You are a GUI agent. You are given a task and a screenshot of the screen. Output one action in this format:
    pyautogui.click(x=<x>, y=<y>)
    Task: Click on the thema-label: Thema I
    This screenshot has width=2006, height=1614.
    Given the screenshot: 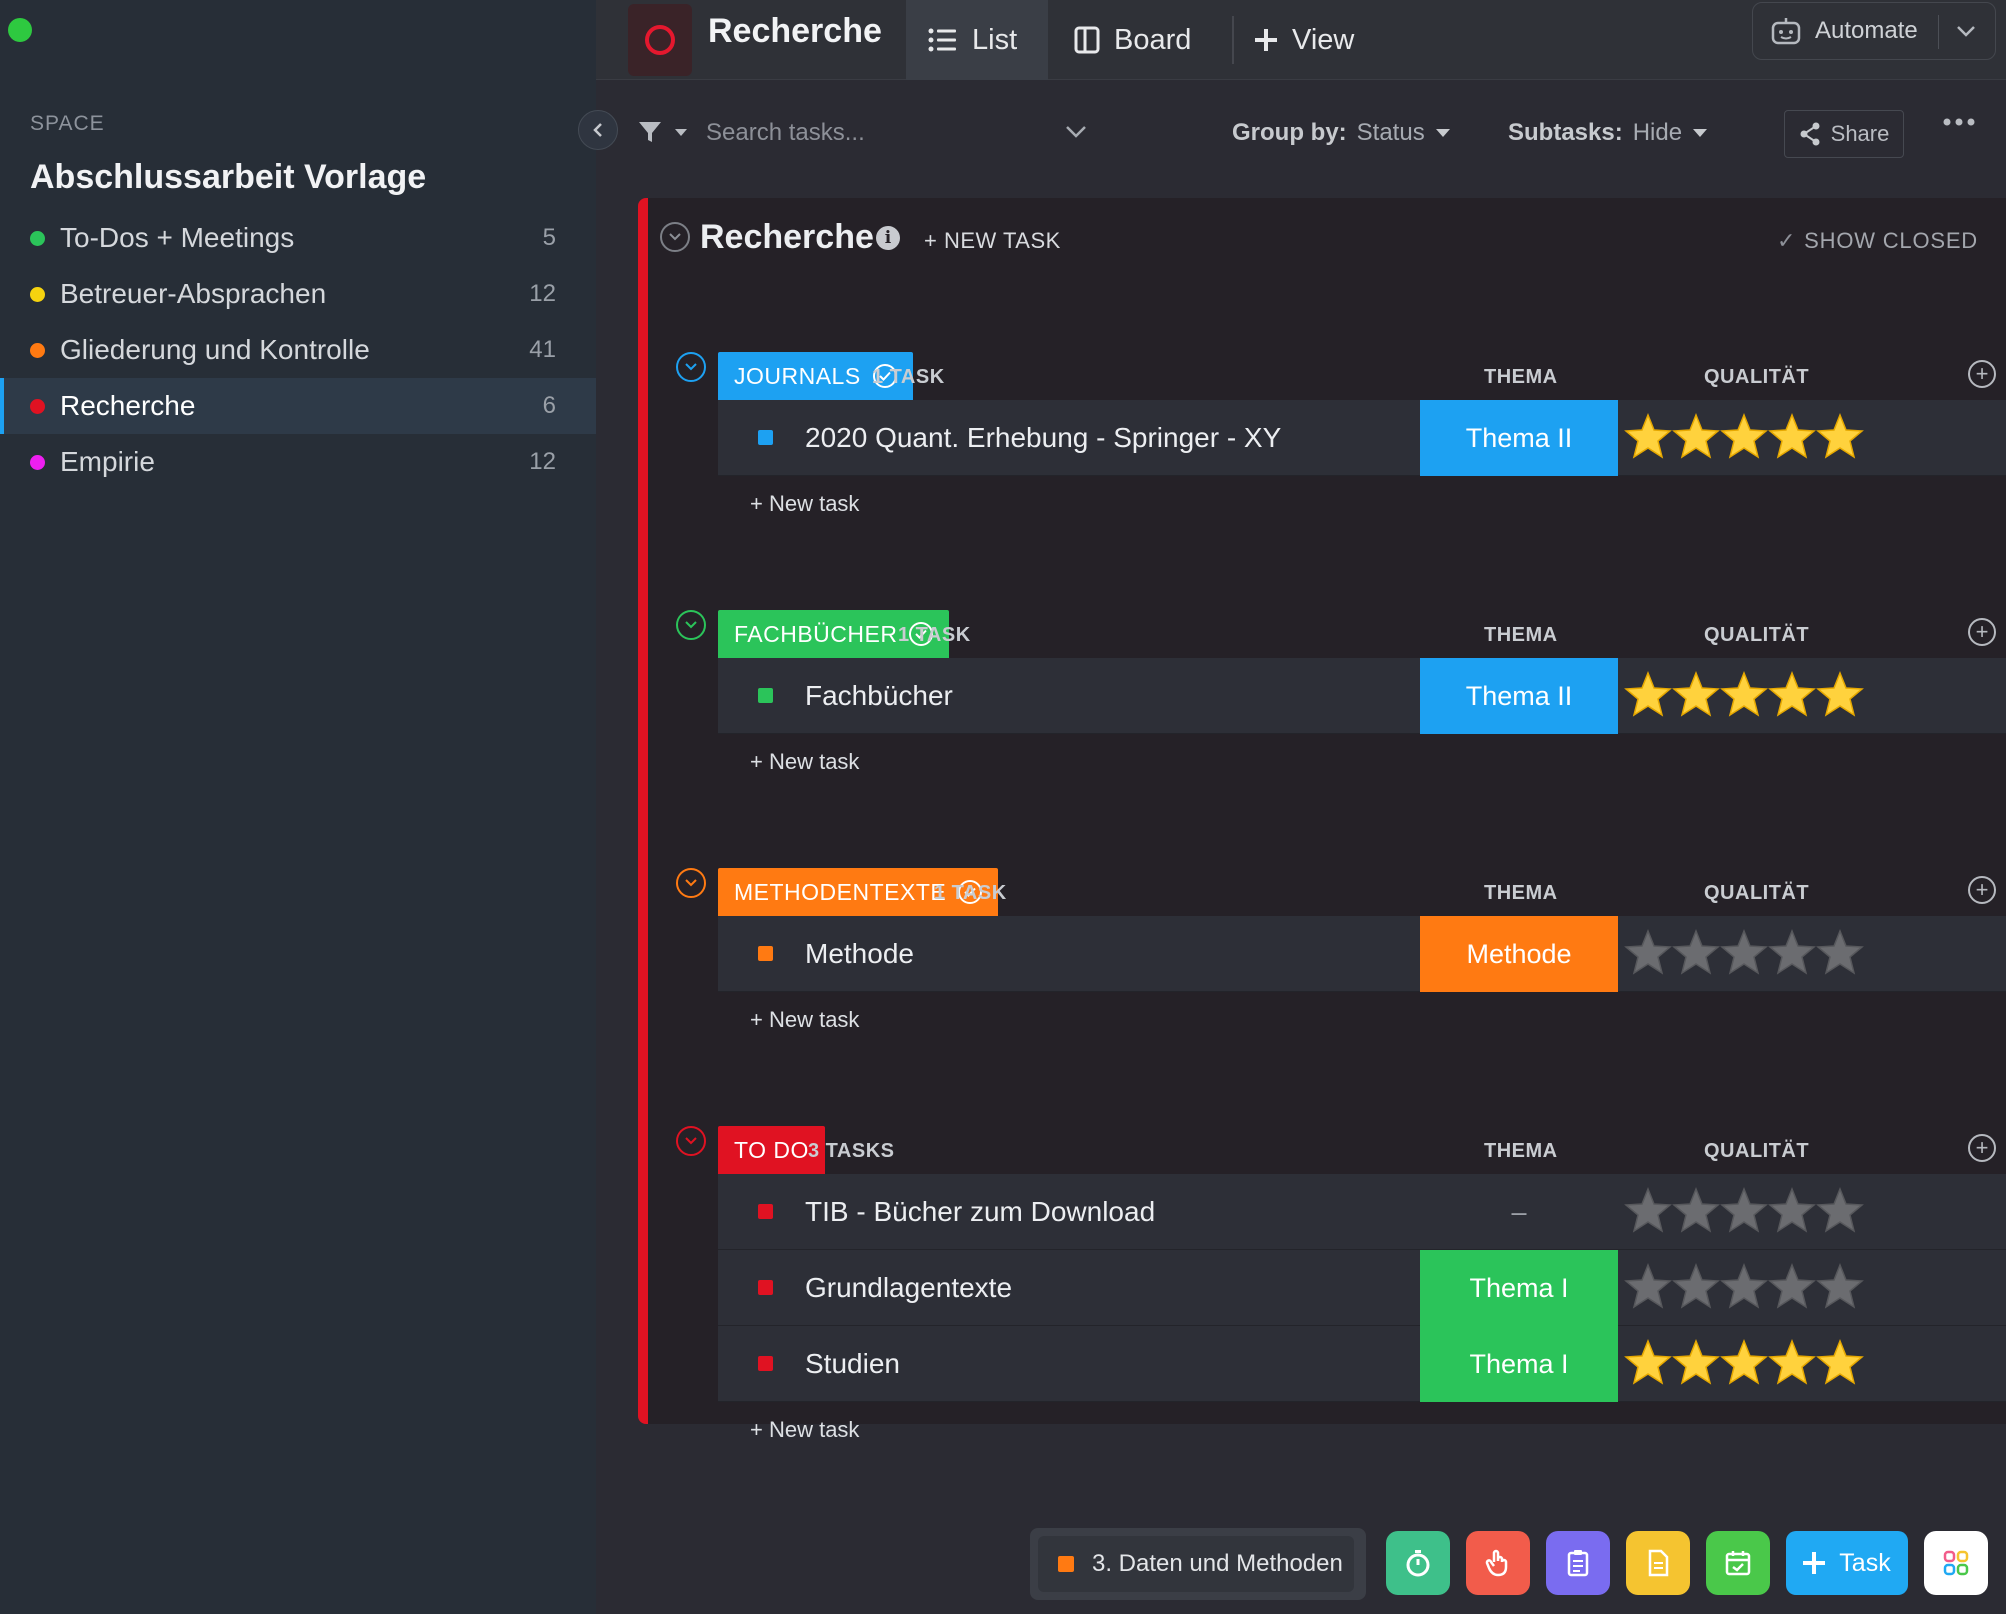 What is the action you would take?
    pyautogui.click(x=1519, y=1288)
    